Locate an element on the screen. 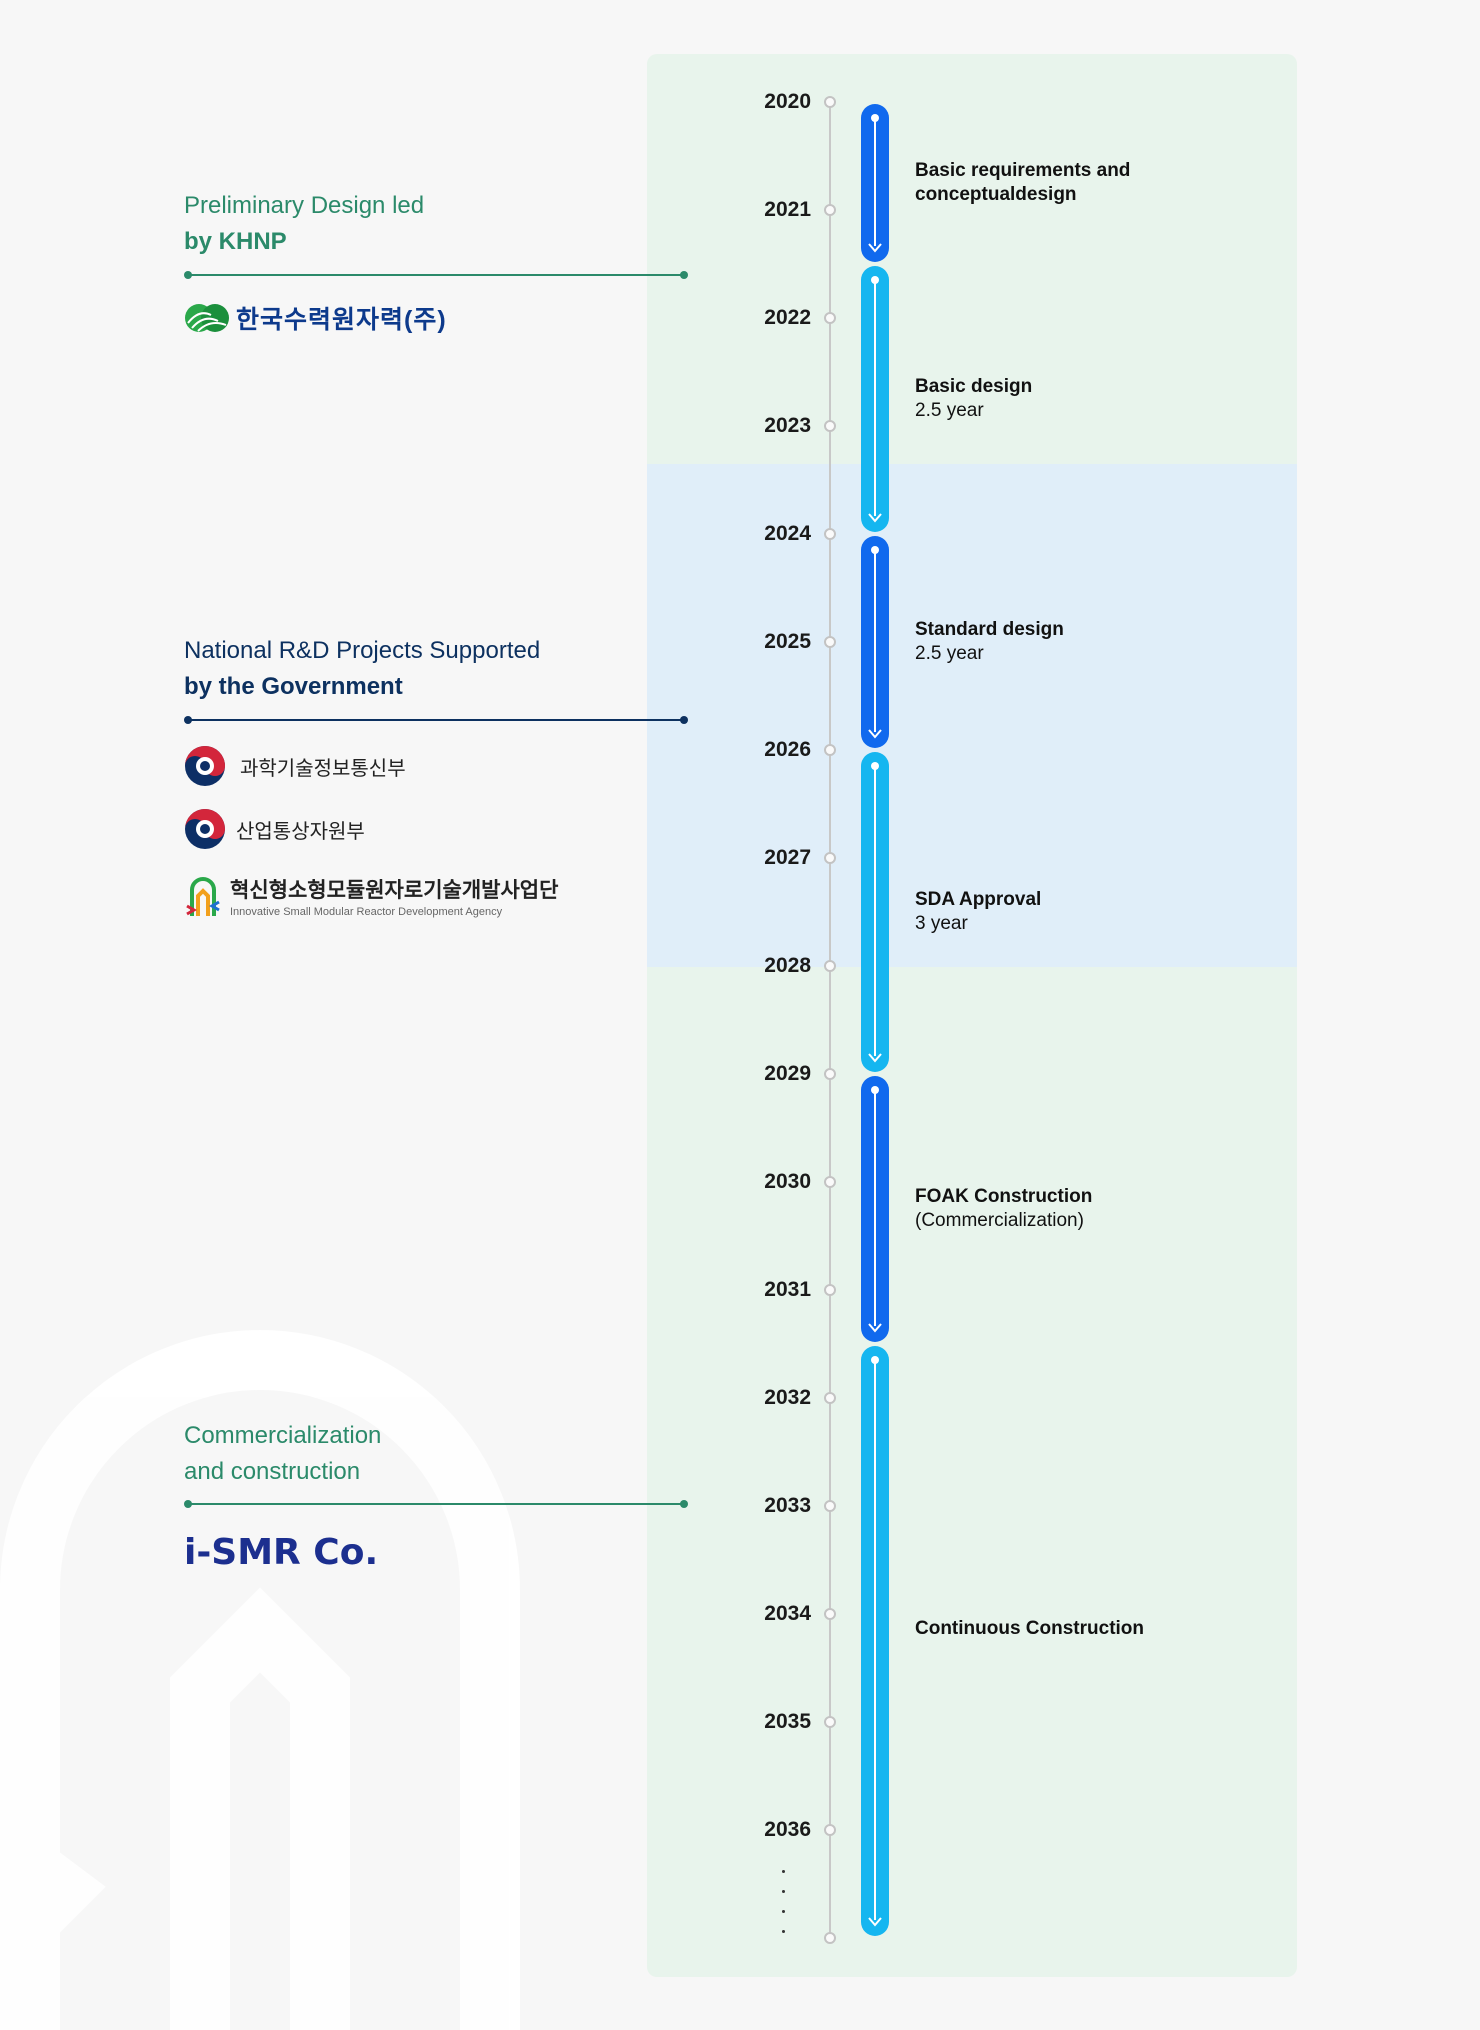 The height and width of the screenshot is (2030, 1480). msit-logo: 과학기술정보통신부 is located at coordinates (295, 766).